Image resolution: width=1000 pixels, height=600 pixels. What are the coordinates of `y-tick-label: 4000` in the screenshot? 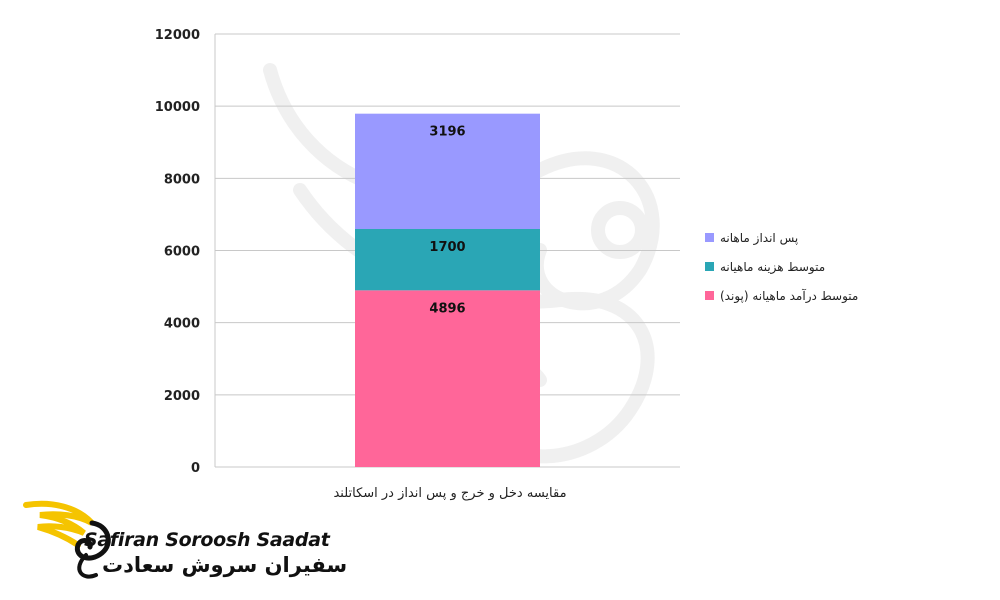 It's located at (182, 324).